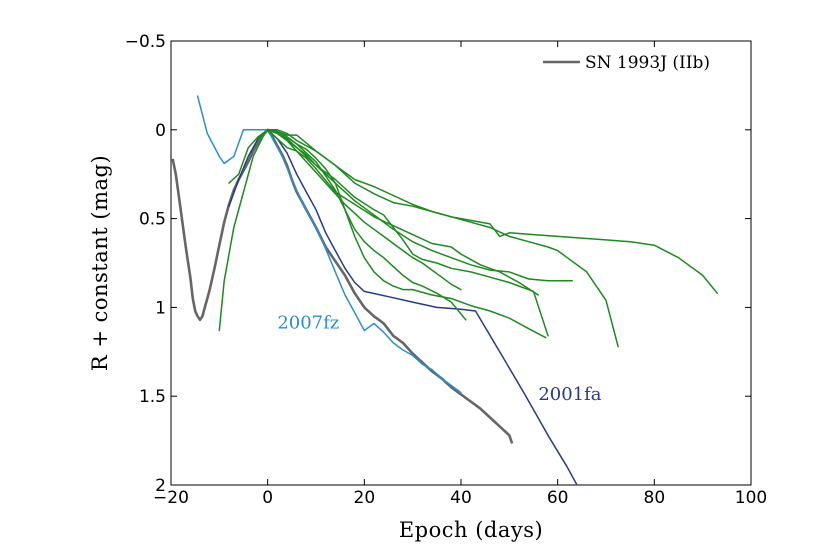 The image size is (830, 546). I want to click on x-tick-label: 80, so click(655, 498).